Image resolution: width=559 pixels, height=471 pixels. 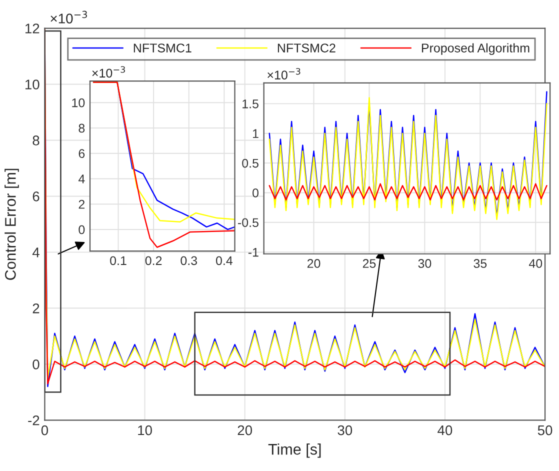 What do you see at coordinates (480, 263) in the screenshot?
I see `x-tick-label: 35` at bounding box center [480, 263].